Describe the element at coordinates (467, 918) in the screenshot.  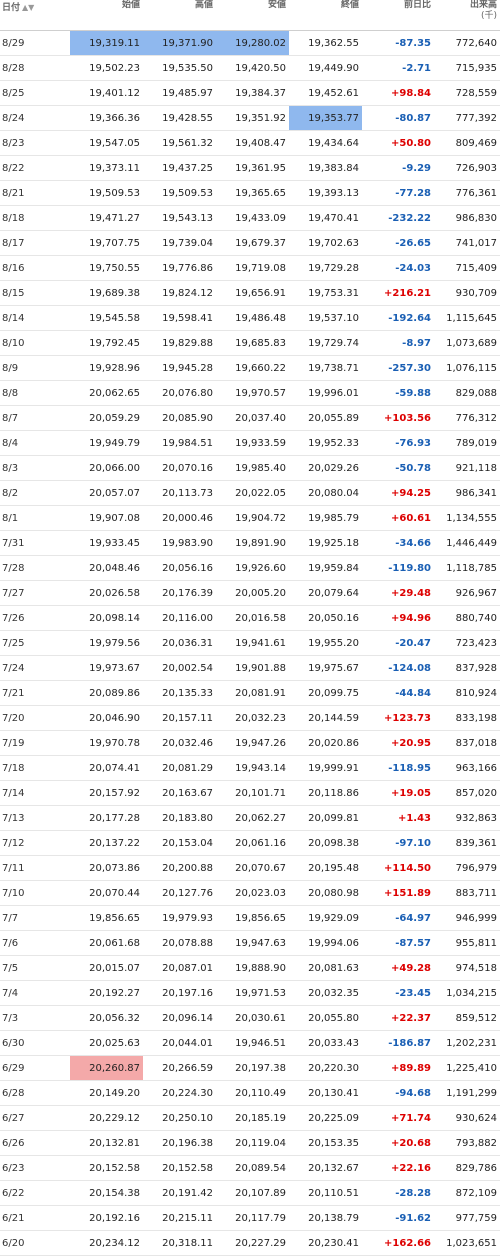
I see `volume-cell: 946,999` at that location.